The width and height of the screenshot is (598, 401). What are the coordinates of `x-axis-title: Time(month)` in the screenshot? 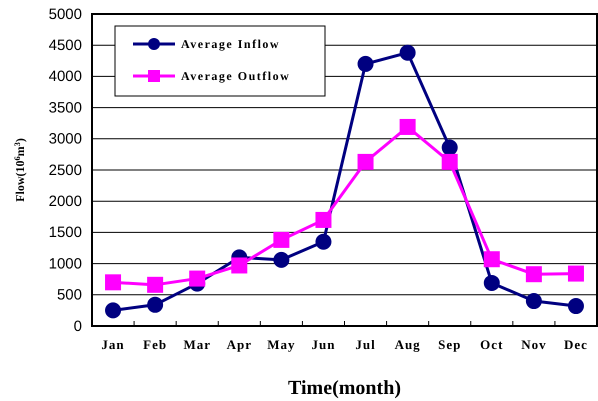 It's located at (344, 388).